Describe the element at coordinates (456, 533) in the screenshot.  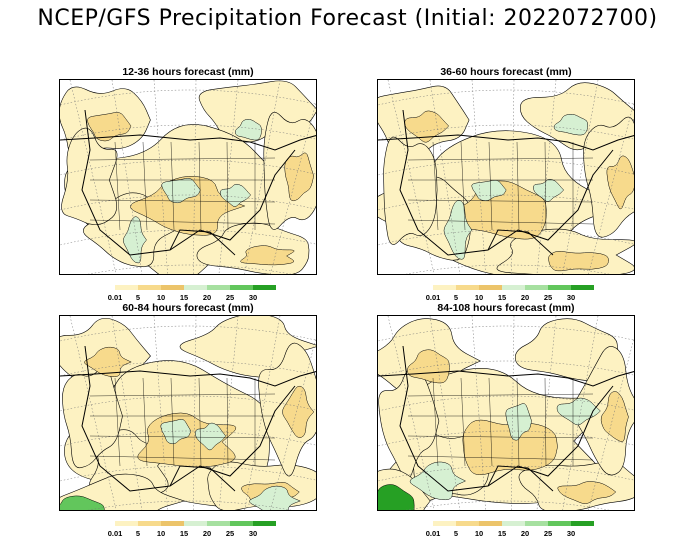
I see `colorbar-label: 5` at that location.